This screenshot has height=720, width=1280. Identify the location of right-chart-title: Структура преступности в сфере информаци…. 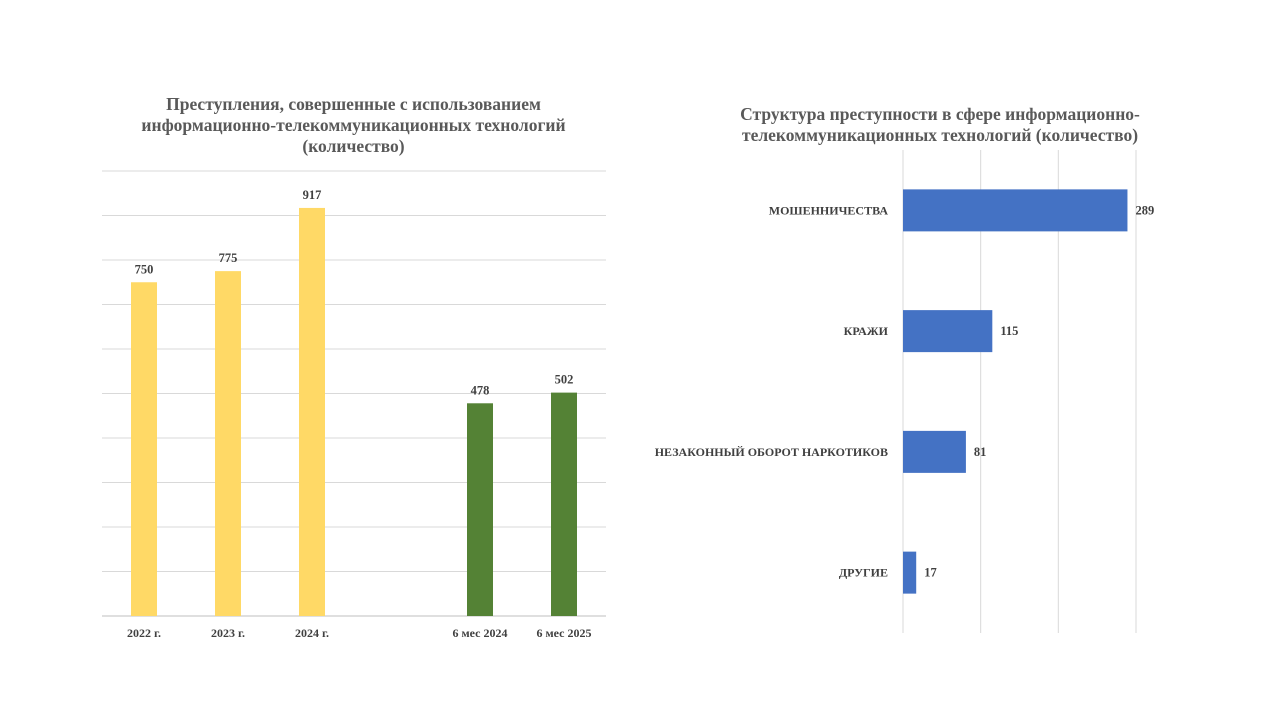
(940, 124).